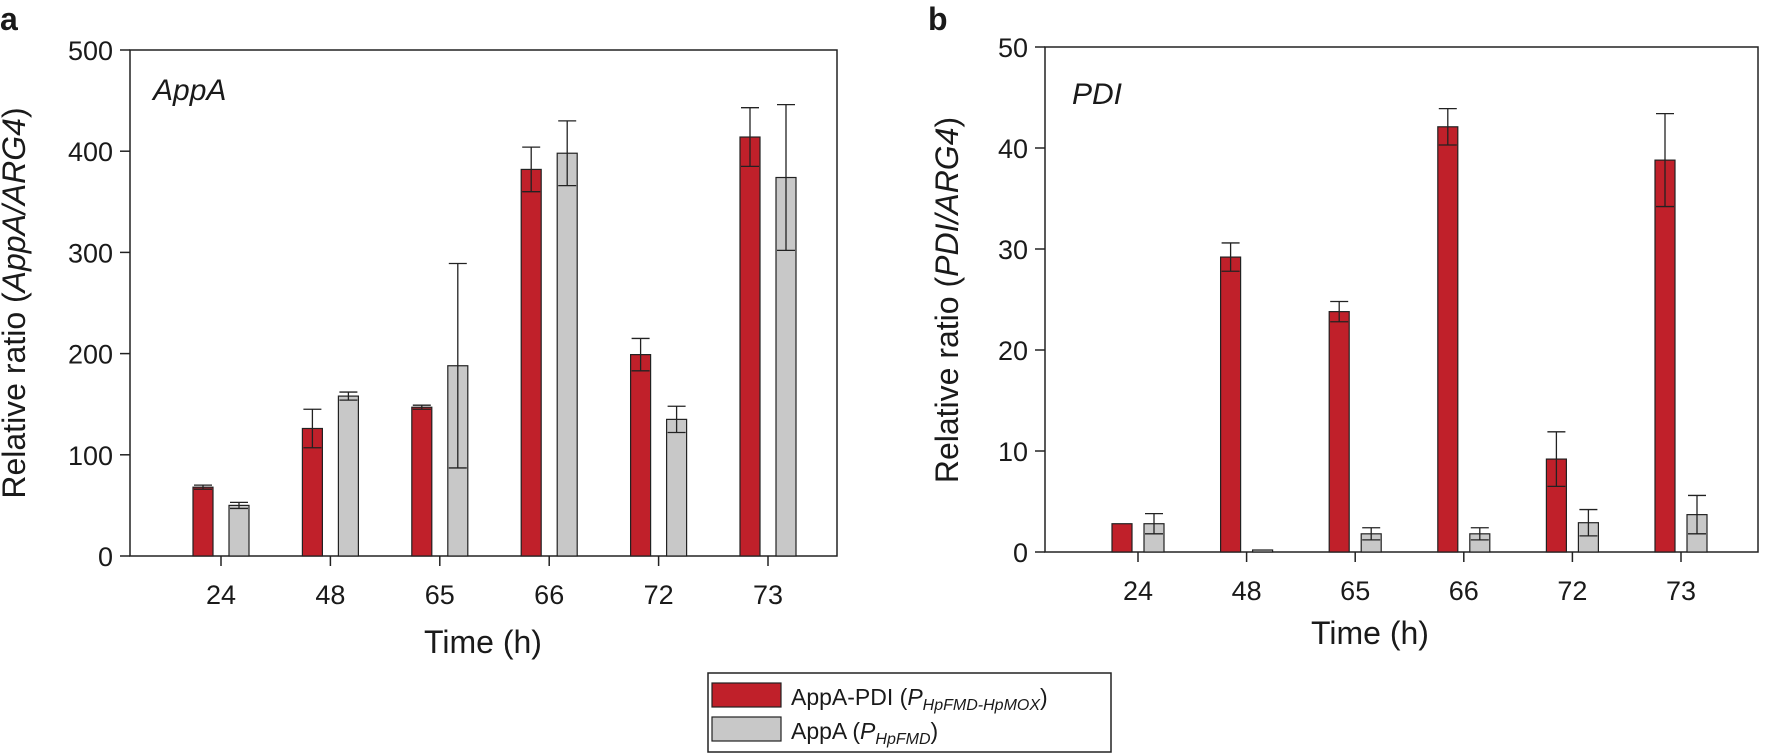  What do you see at coordinates (1044, 697) in the screenshot?
I see `legend-0-close: )` at bounding box center [1044, 697].